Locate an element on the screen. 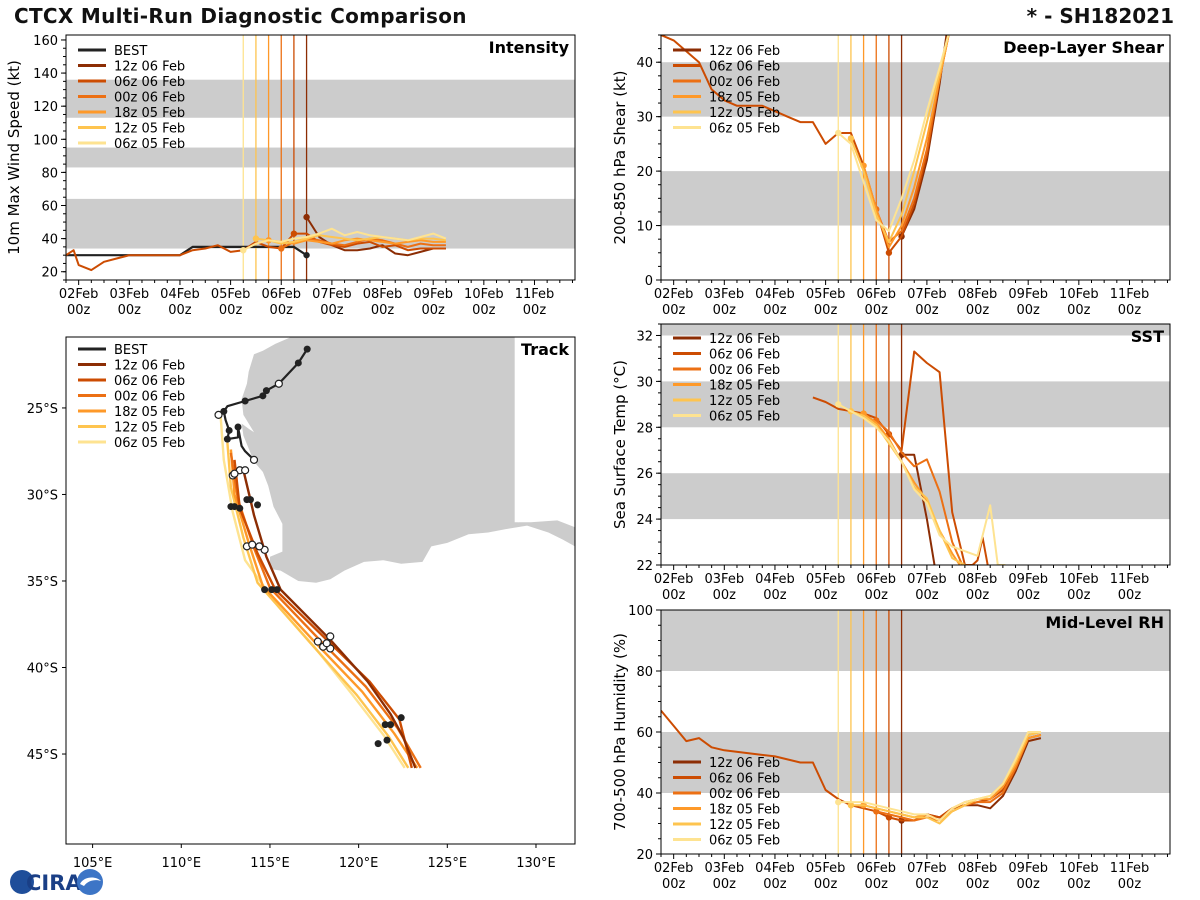 The height and width of the screenshot is (900, 1200). sst-y-label: Sea Surface Temp (°C) is located at coordinates (620, 444).